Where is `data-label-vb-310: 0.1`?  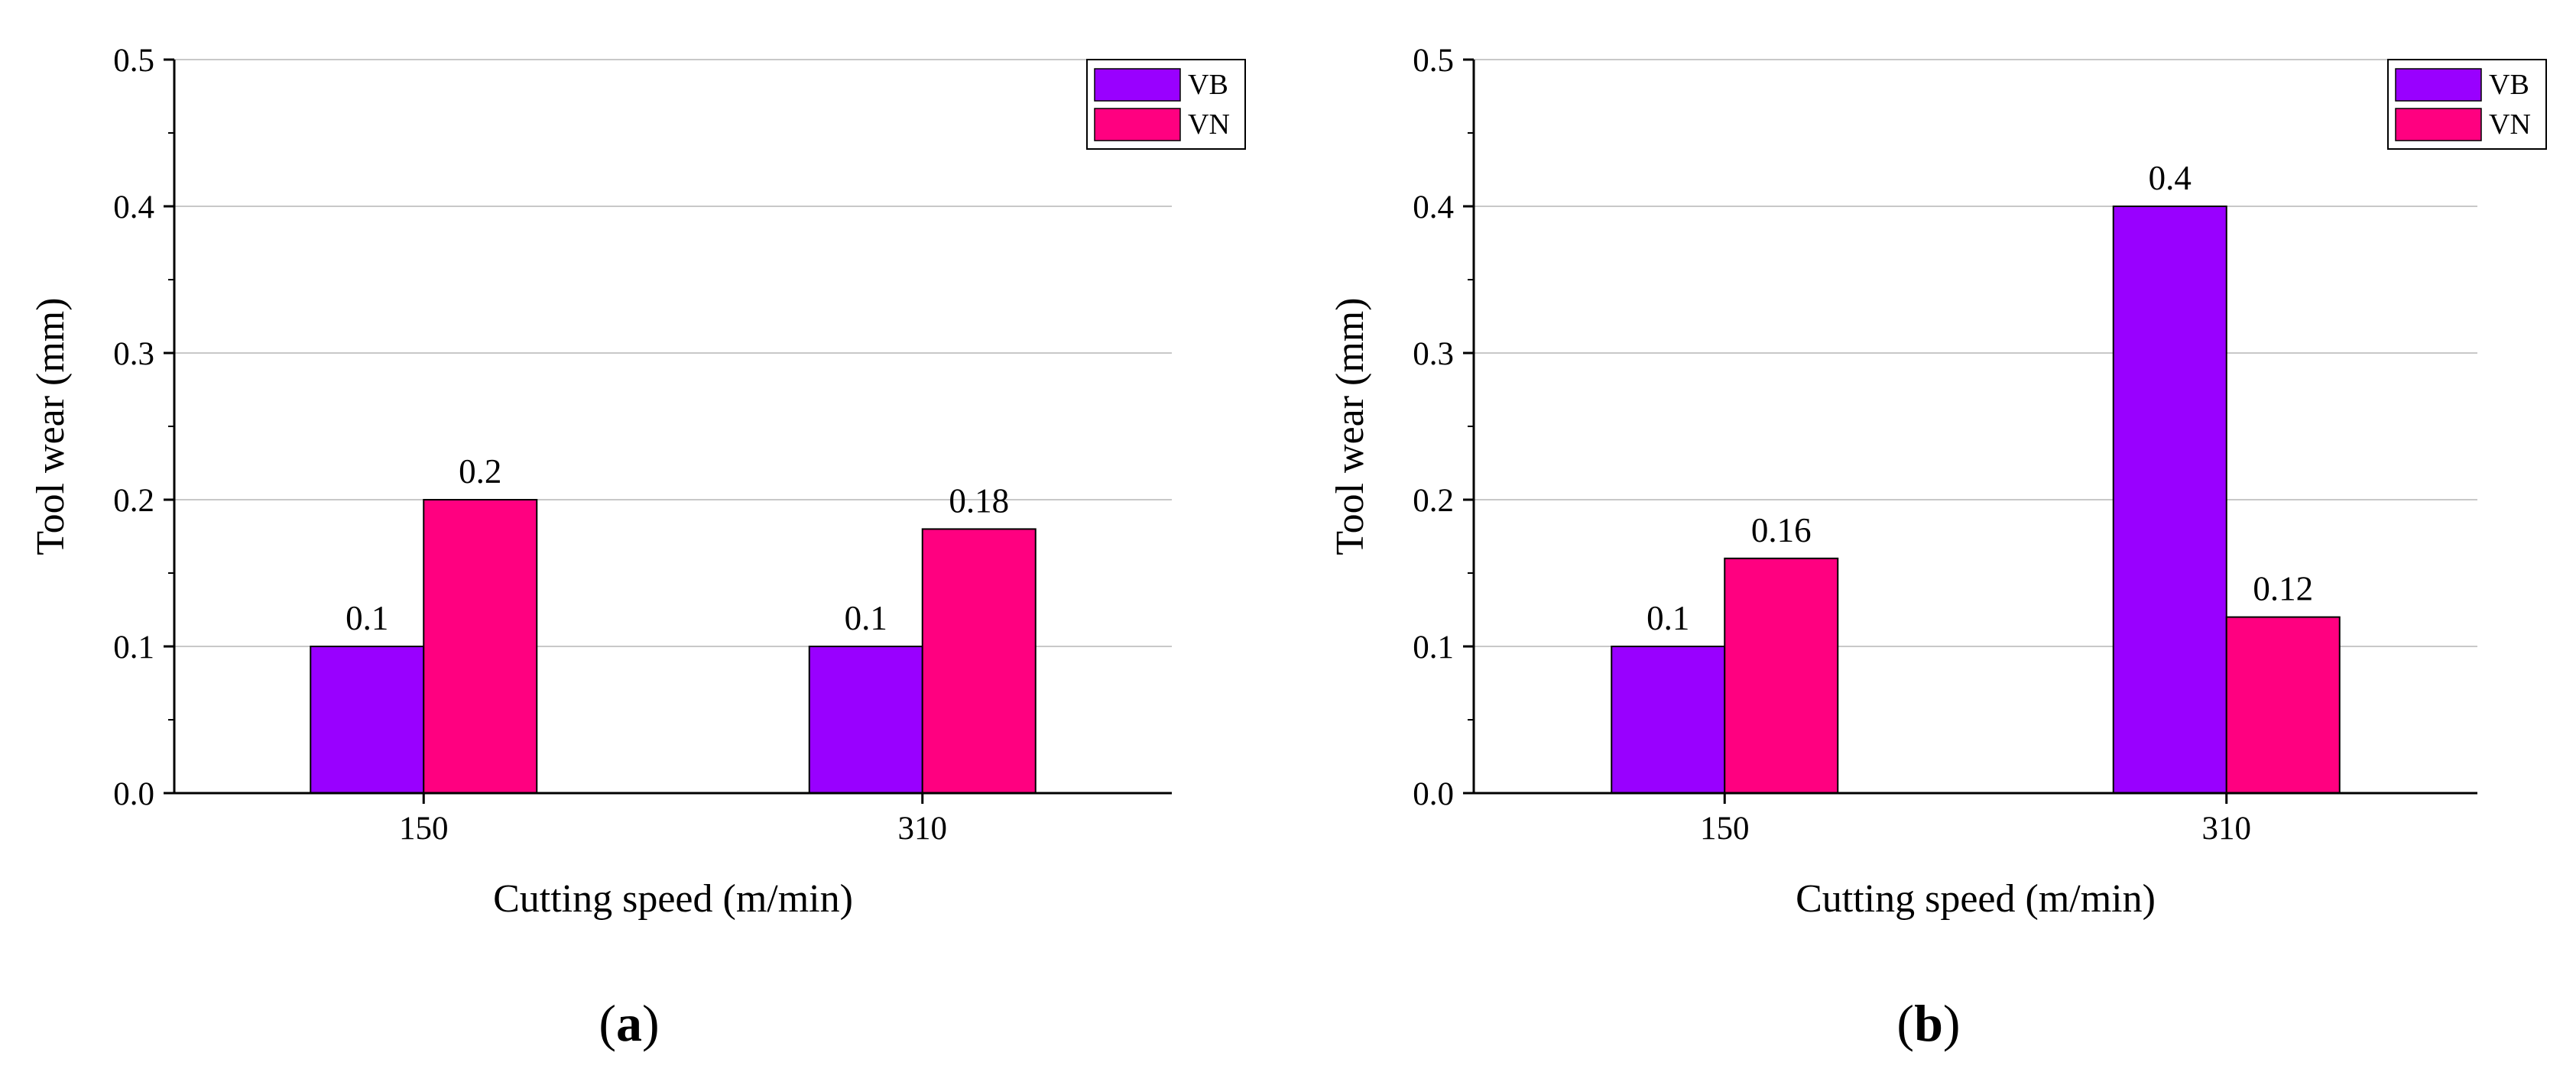
data-label-vb-310: 0.1 is located at coordinates (866, 618).